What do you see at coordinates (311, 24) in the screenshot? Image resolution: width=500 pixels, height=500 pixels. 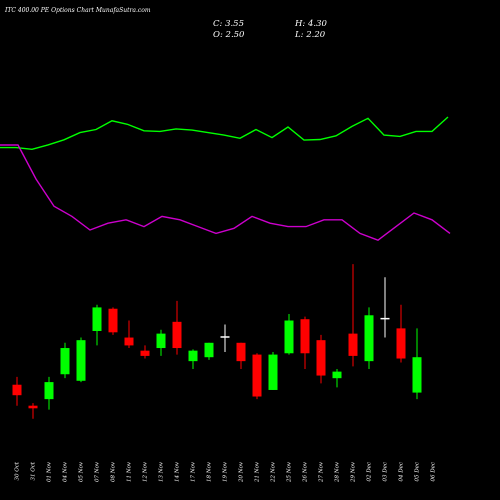 I see `high-value: H: 4.30` at bounding box center [311, 24].